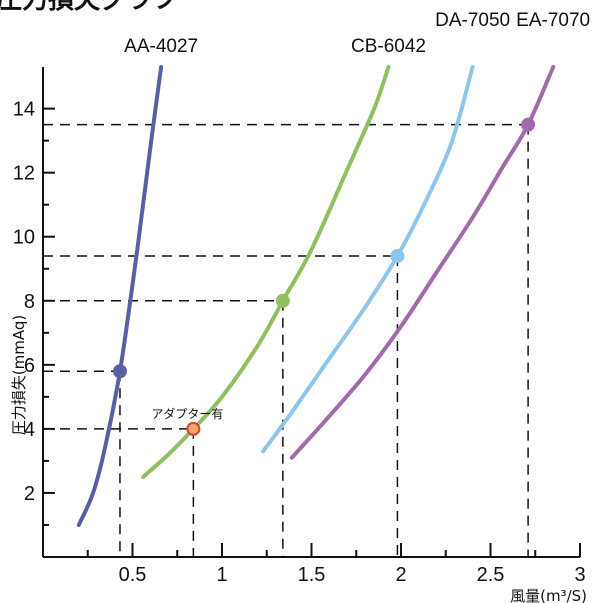  I want to click on x-axis-label: 風量(m³/S), so click(548, 595).